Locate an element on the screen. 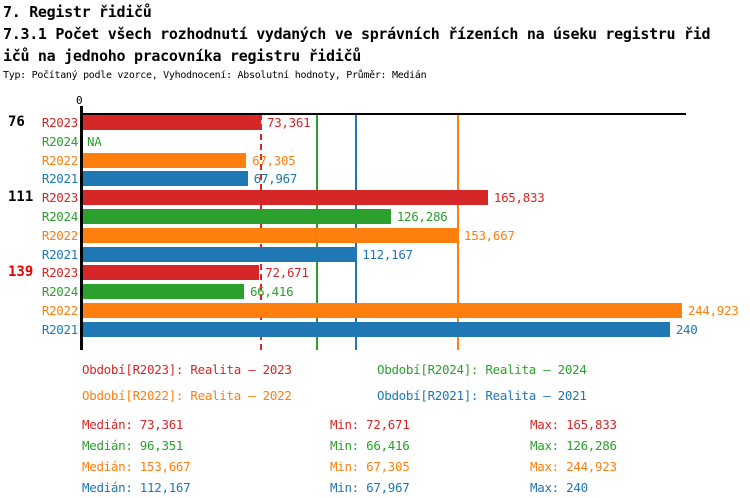  stat-median-r2021: Medián: 112,167 is located at coordinates (136, 487).